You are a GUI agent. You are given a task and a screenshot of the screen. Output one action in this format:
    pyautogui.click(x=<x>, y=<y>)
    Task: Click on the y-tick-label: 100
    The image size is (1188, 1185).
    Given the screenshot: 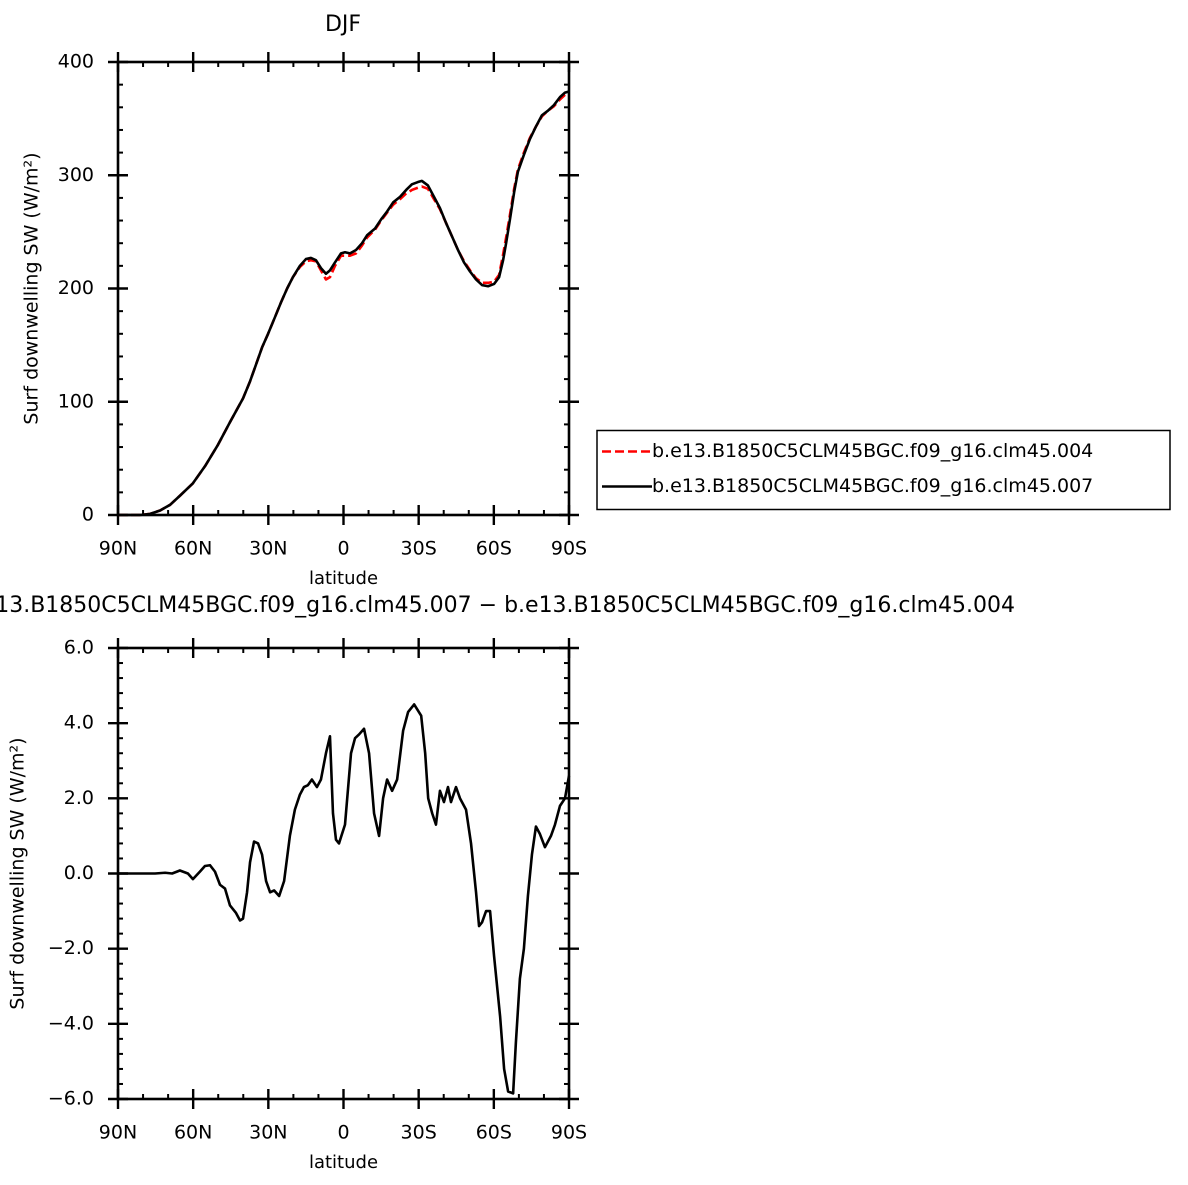 What is the action you would take?
    pyautogui.click(x=76, y=401)
    